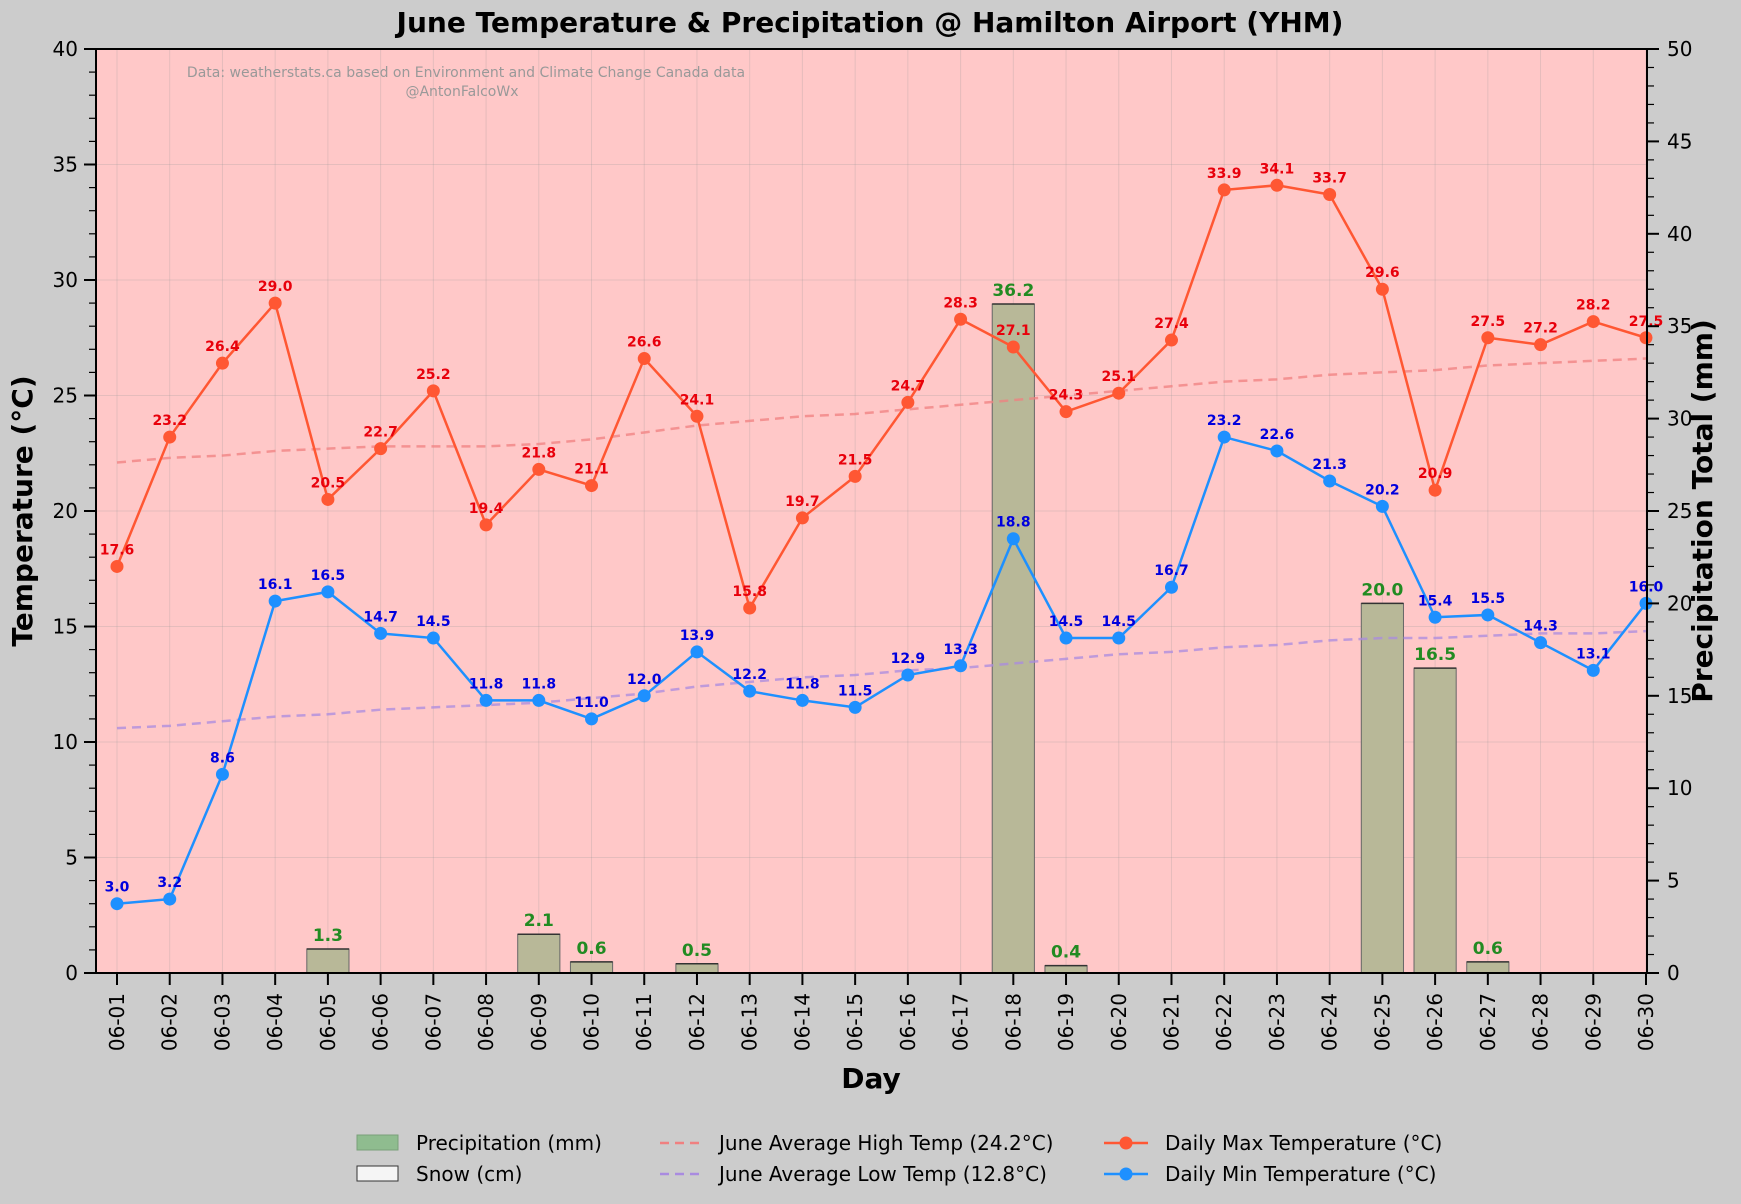 The width and height of the screenshot is (1741, 1204). Describe the element at coordinates (1382, 1022) in the screenshot. I see `x-tick-label: 06-25` at that location.